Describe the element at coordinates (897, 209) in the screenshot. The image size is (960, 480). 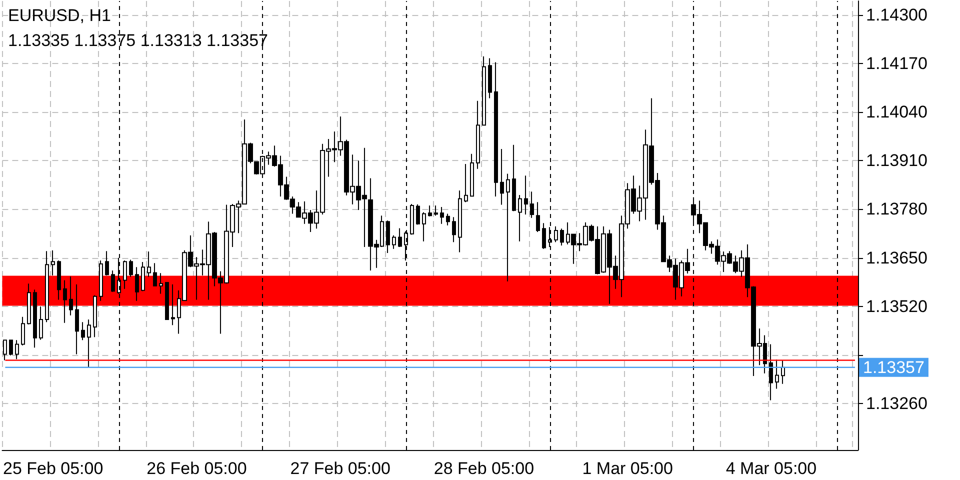
I see `y-tick-label: 1.13780` at that location.